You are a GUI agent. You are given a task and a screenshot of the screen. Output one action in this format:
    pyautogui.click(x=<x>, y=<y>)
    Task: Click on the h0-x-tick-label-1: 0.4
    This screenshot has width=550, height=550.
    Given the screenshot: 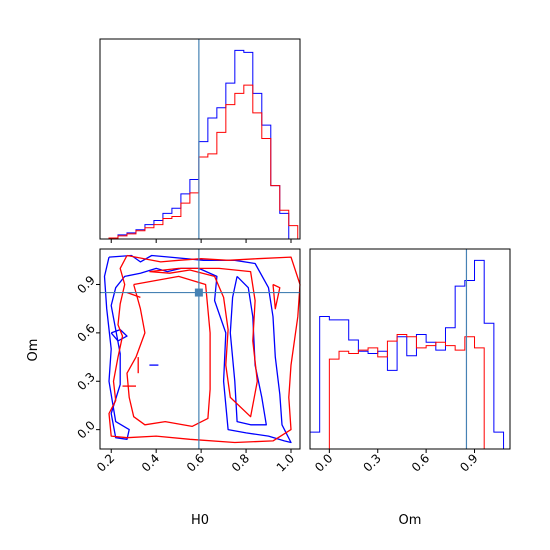 What is the action you would take?
    pyautogui.click(x=150, y=462)
    